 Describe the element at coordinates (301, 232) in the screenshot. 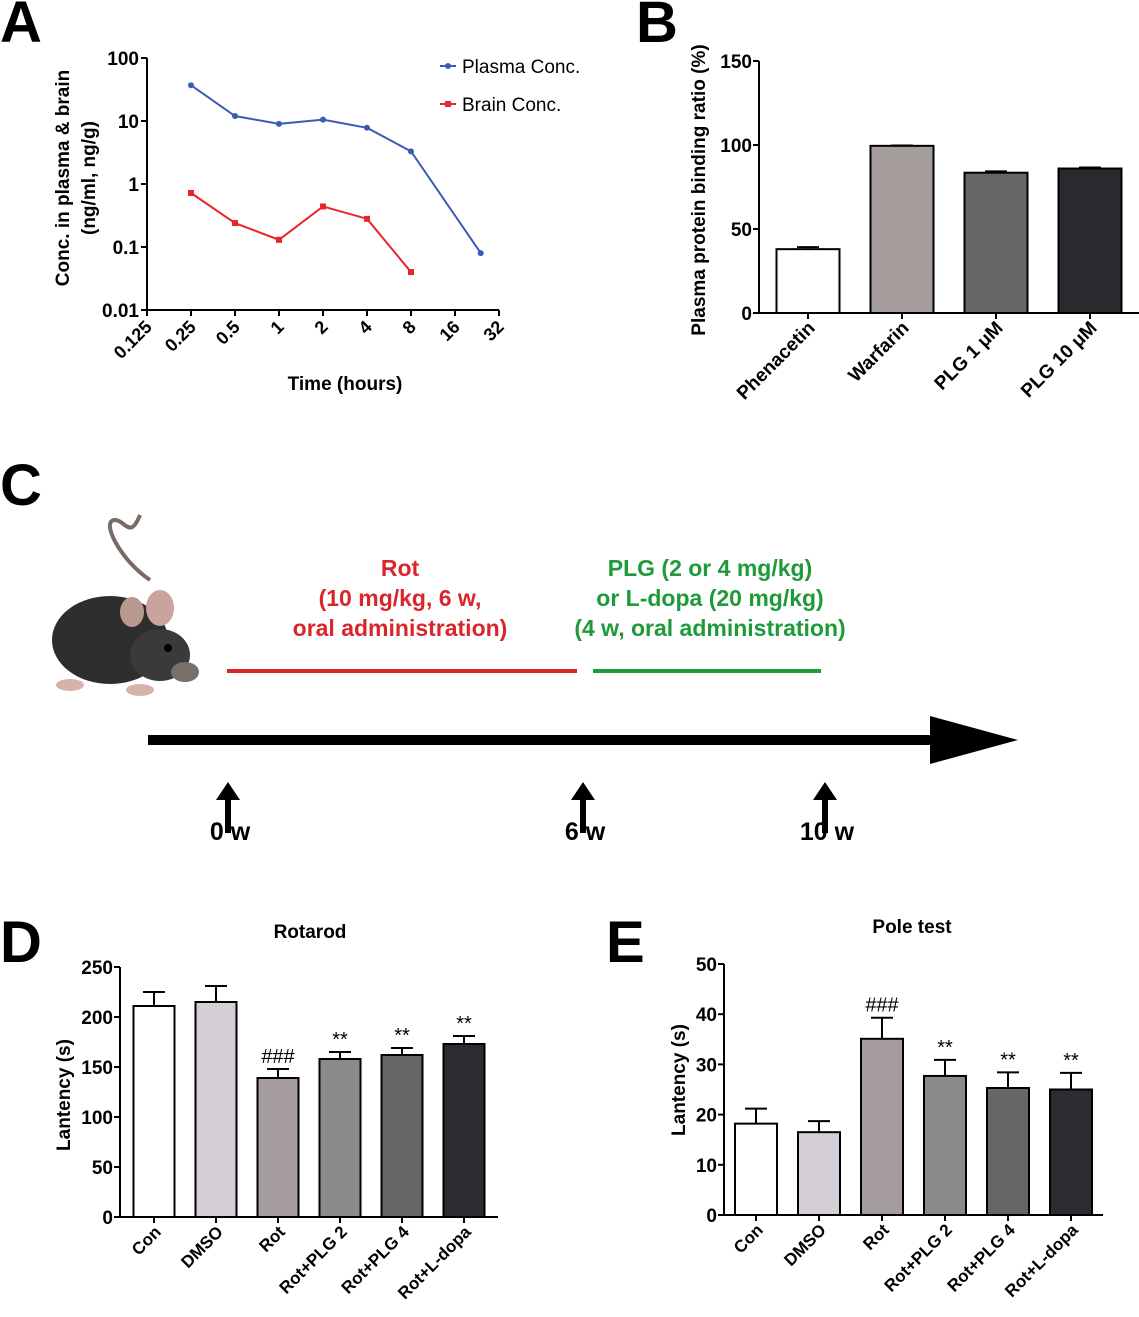

I see `series-line-brain` at that location.